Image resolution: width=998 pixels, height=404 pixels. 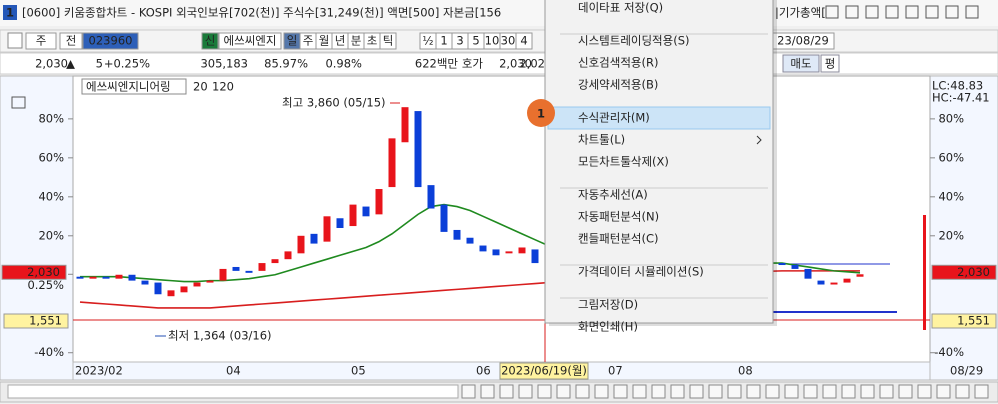 I want to click on adjust-select-box, so click(x=71, y=41).